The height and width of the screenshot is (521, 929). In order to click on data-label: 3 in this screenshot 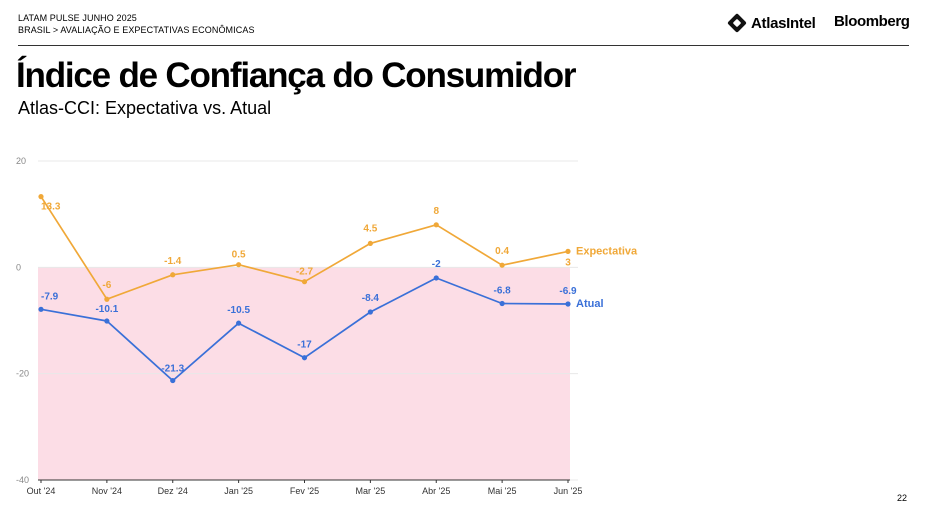, I will do `click(568, 262)`.